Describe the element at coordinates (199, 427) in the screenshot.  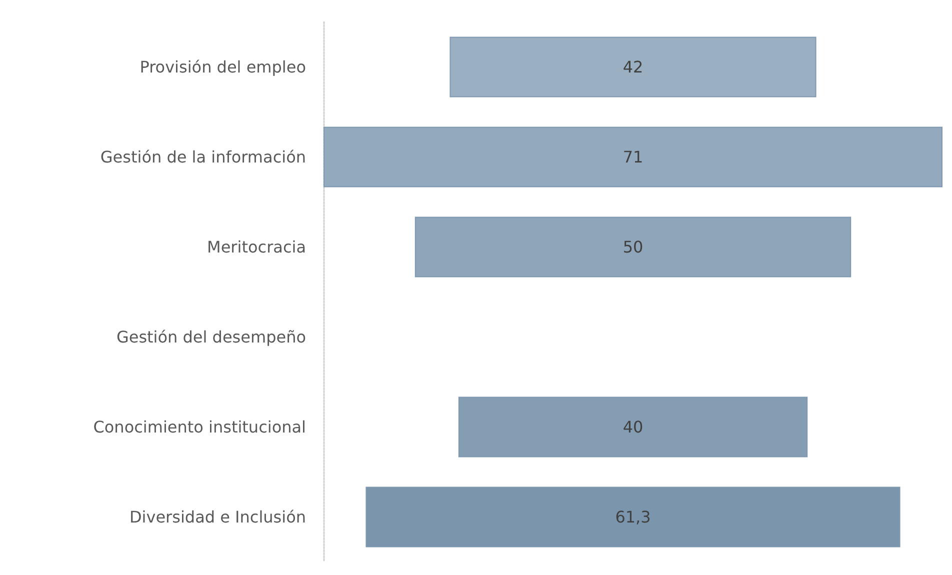
I see `category-label: Conocimiento institucional` at that location.